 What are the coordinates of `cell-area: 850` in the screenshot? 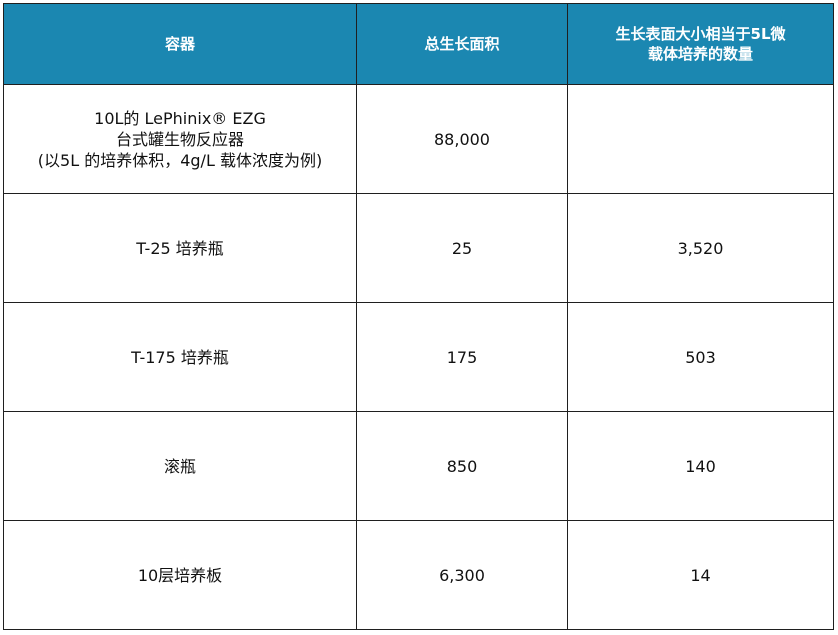 It's located at (462, 466).